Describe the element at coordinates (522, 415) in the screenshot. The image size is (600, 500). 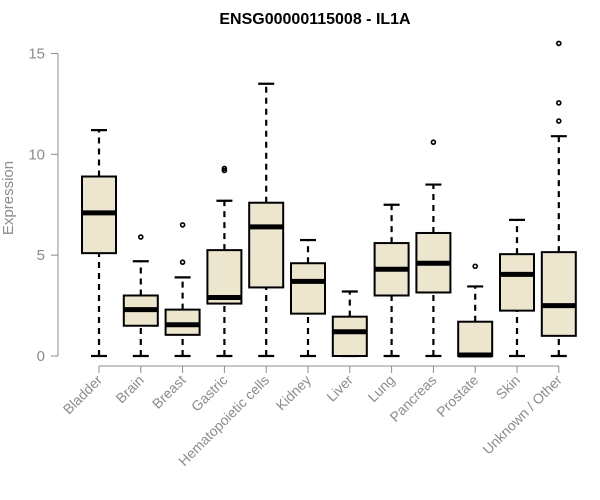
I see `x-tick-label: Unknown / Other` at that location.